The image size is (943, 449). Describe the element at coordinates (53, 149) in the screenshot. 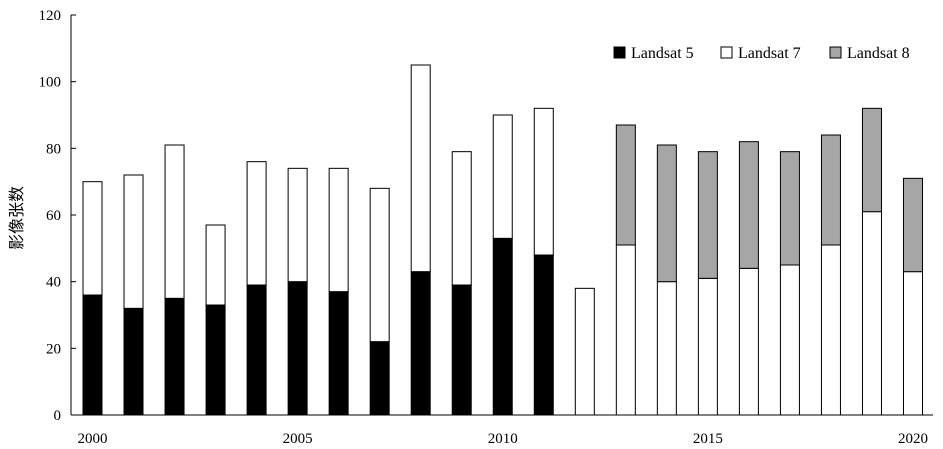

I see `y-tick-label: 80` at that location.